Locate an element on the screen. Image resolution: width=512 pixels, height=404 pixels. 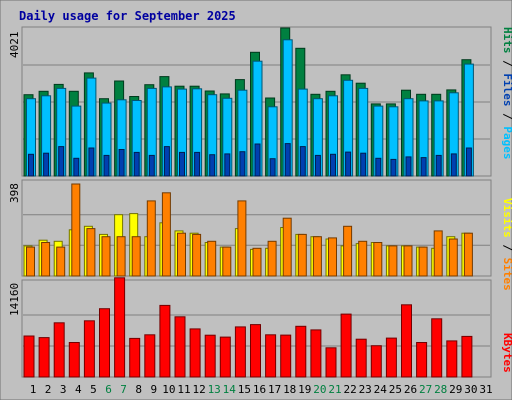
day-label-22: 22 is located at coordinates (349, 389).